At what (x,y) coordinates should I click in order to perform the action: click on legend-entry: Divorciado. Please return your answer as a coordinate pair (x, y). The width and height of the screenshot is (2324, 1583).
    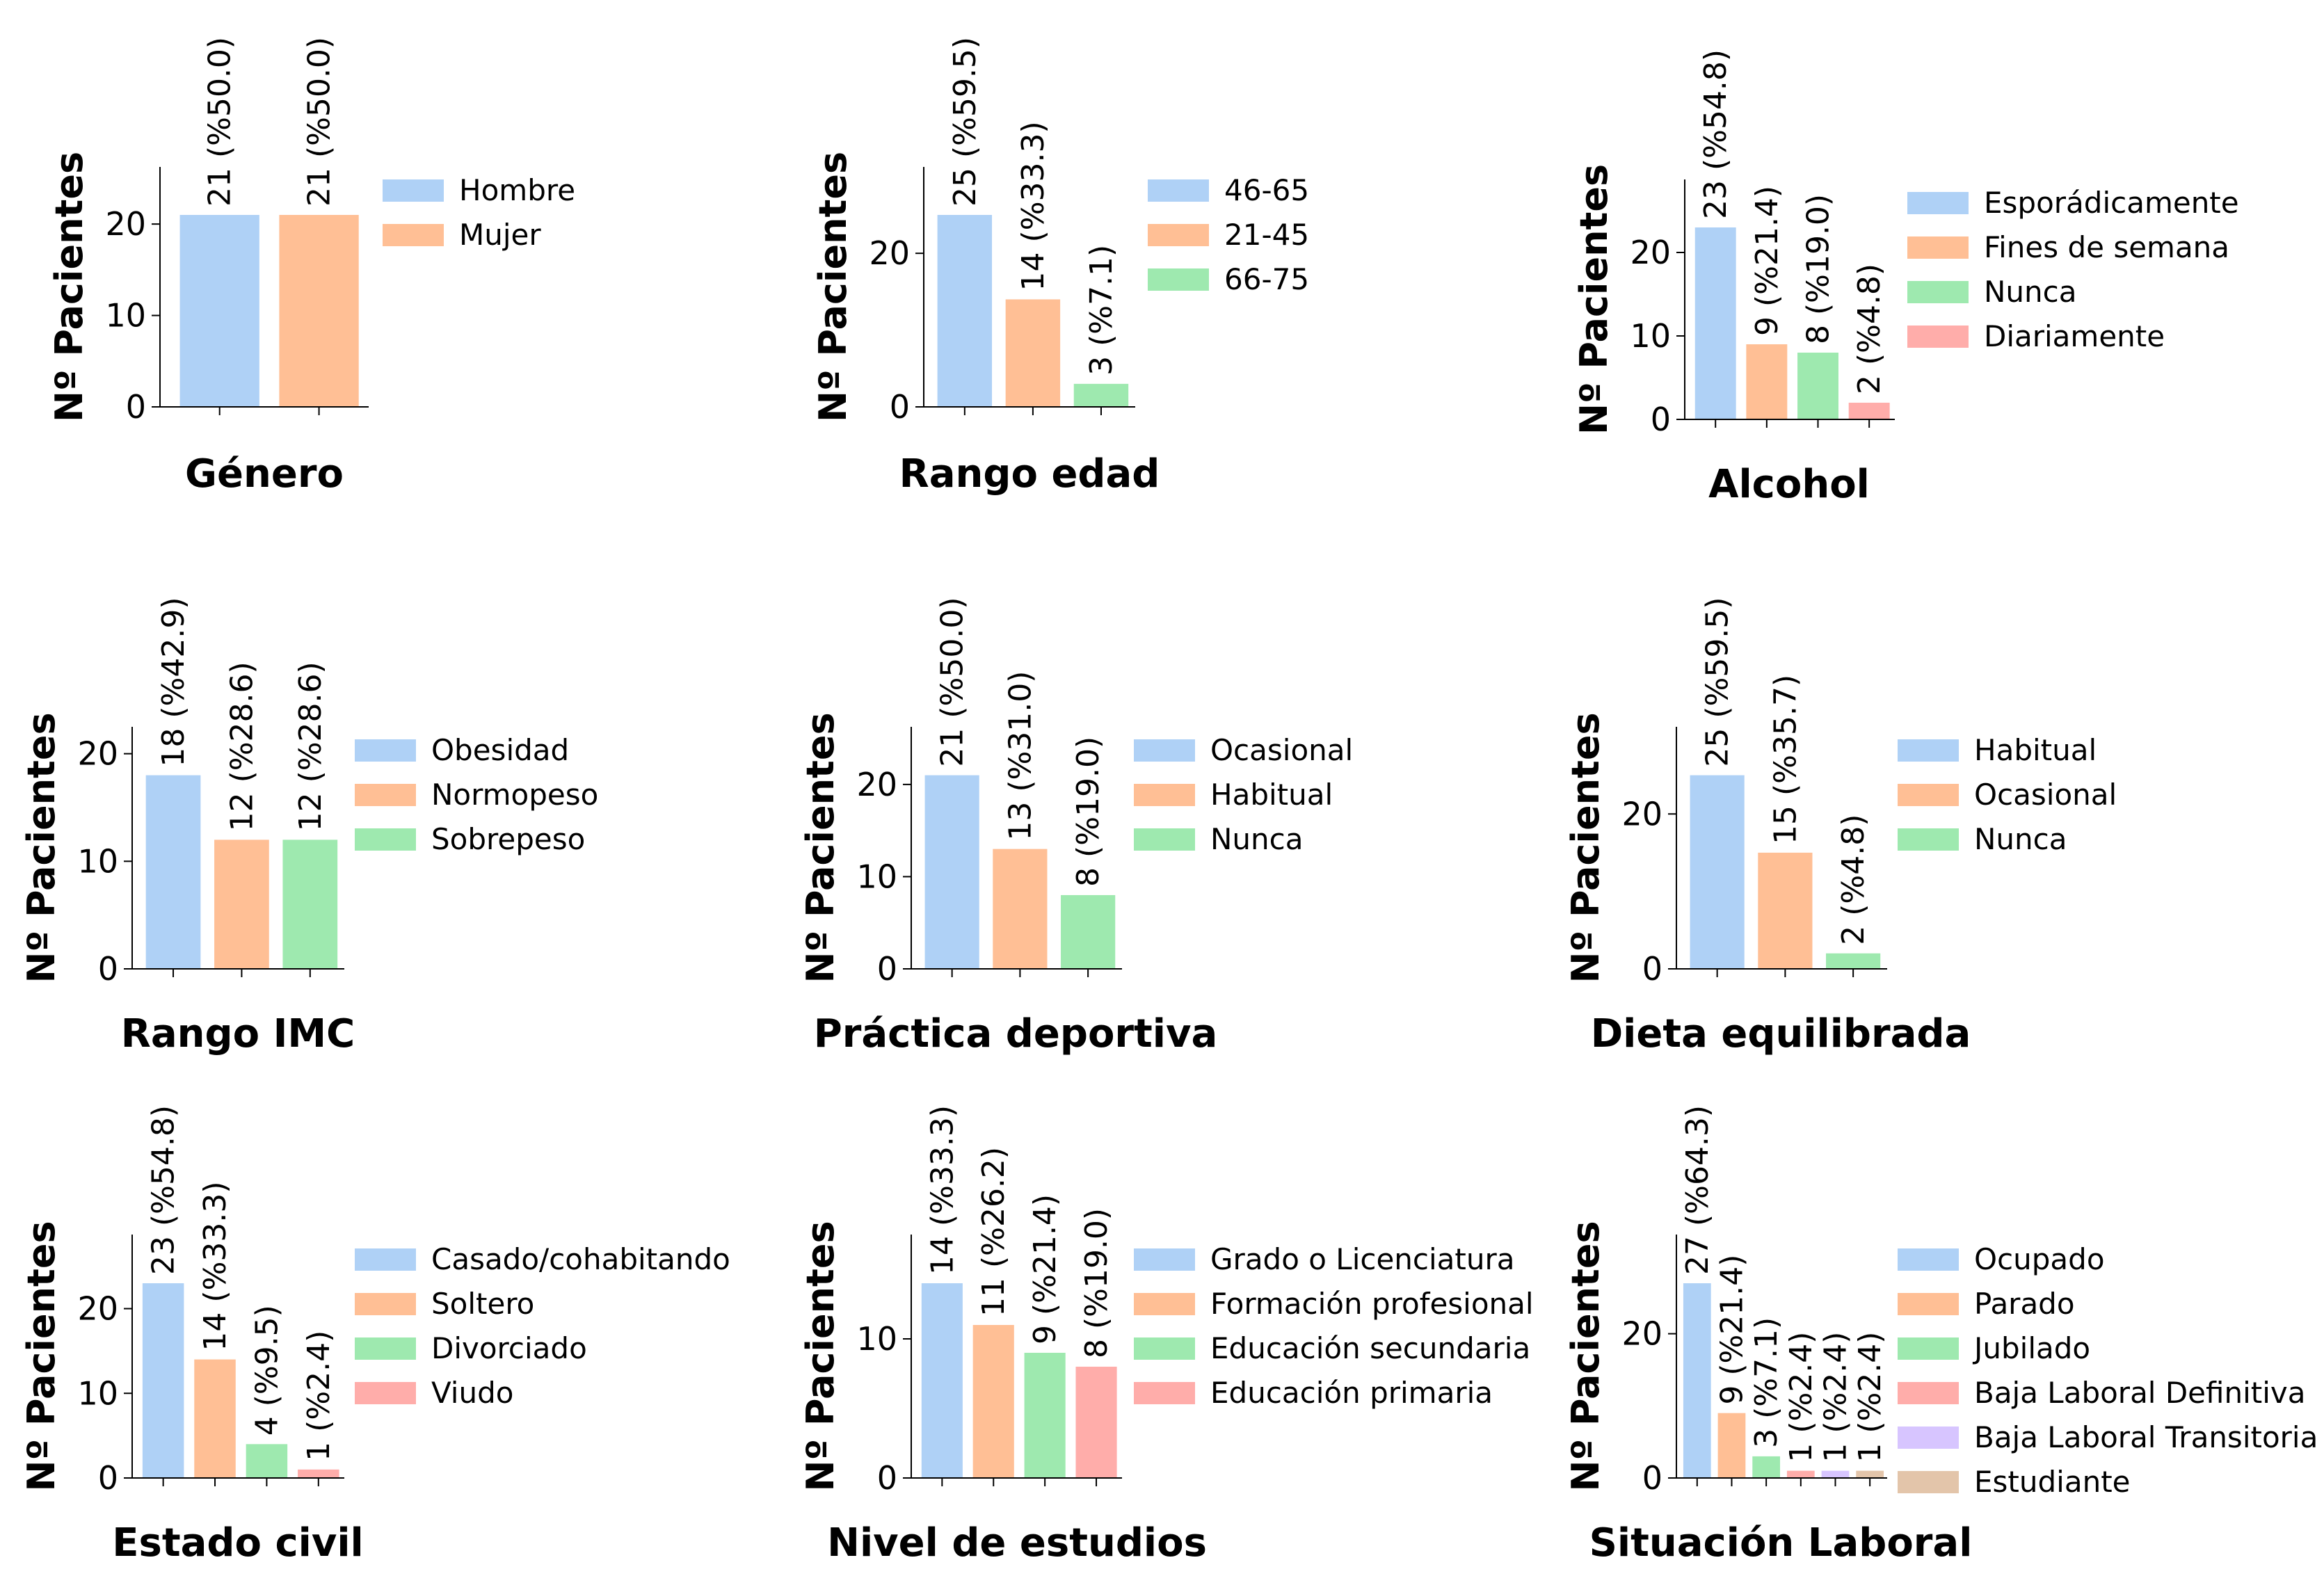
    Looking at the image, I should click on (509, 1348).